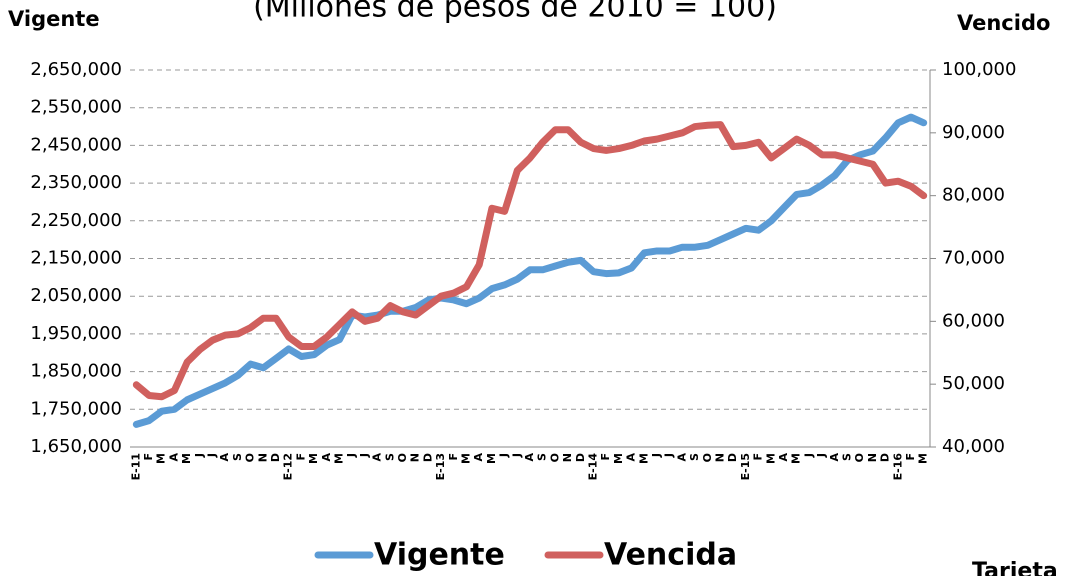 Image resolution: width=1077 pixels, height=576 pixels. What do you see at coordinates (973, 446) in the screenshot?
I see `y2-tick-label: 40,000` at bounding box center [973, 446].